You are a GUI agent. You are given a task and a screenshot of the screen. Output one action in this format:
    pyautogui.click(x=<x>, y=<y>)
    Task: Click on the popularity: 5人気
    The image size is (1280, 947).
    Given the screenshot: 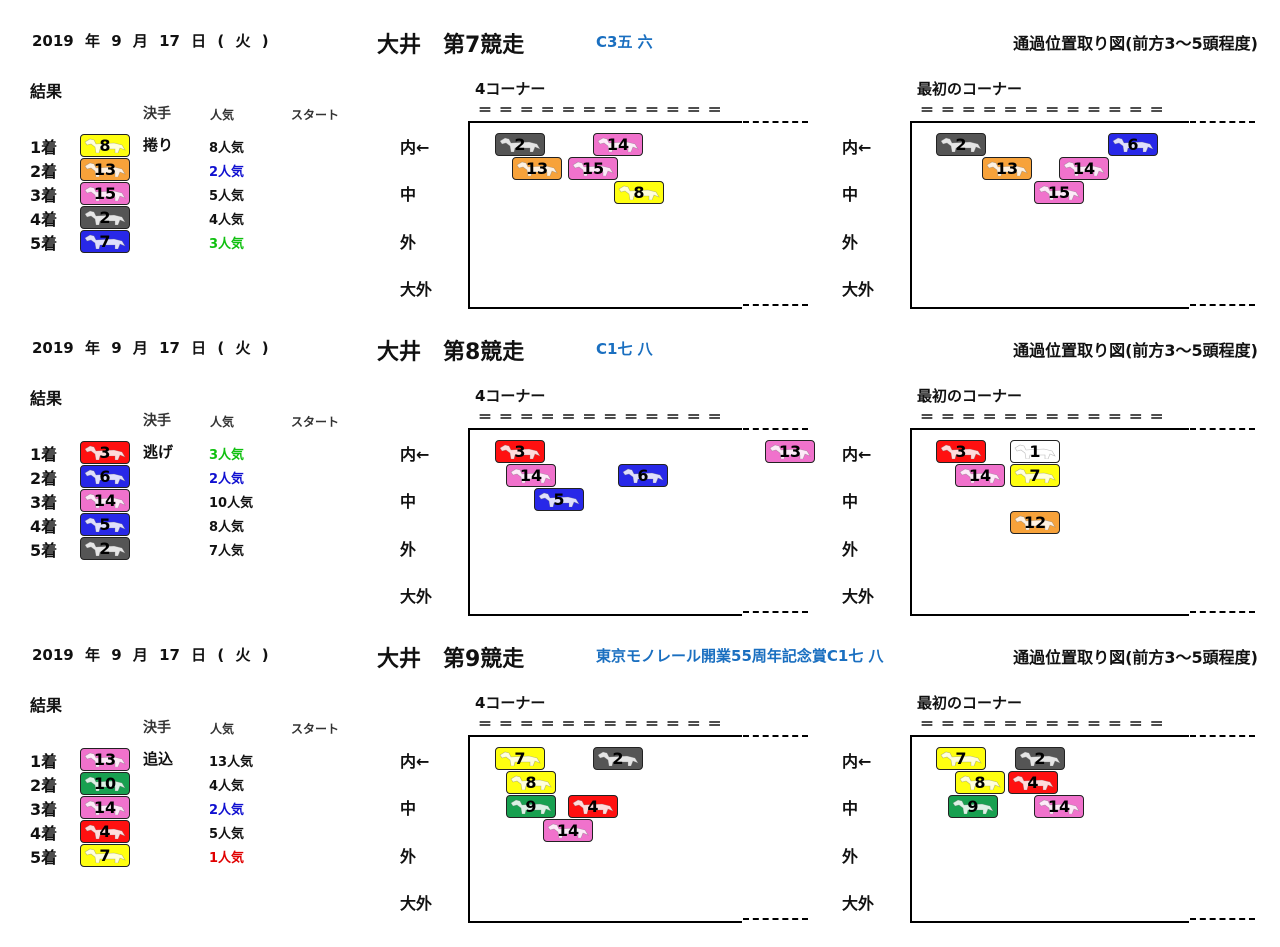 What is the action you would take?
    pyautogui.click(x=227, y=834)
    